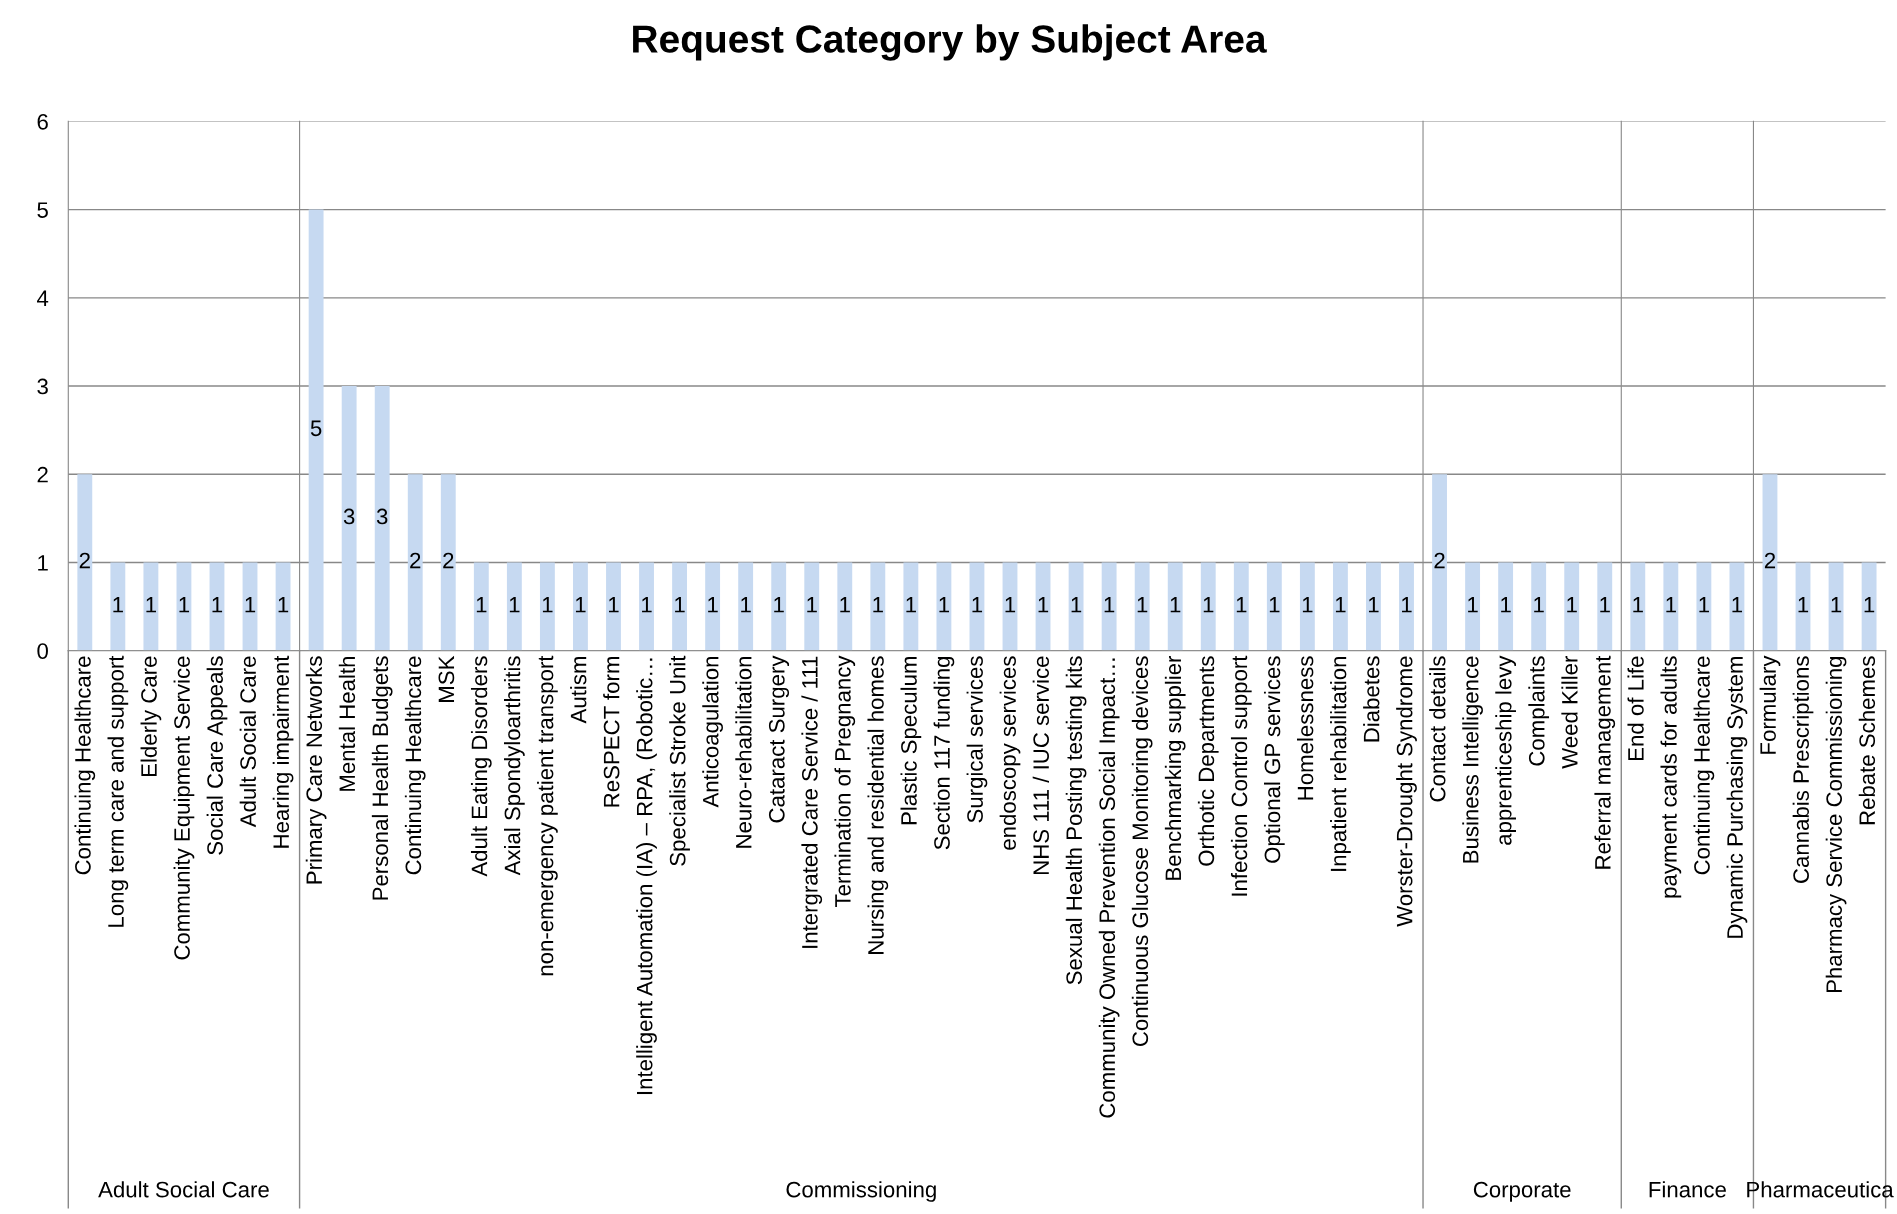 The image size is (1897, 1214). What do you see at coordinates (1208, 761) in the screenshot?
I see `x-tick-label: Orthotic Departments` at bounding box center [1208, 761].